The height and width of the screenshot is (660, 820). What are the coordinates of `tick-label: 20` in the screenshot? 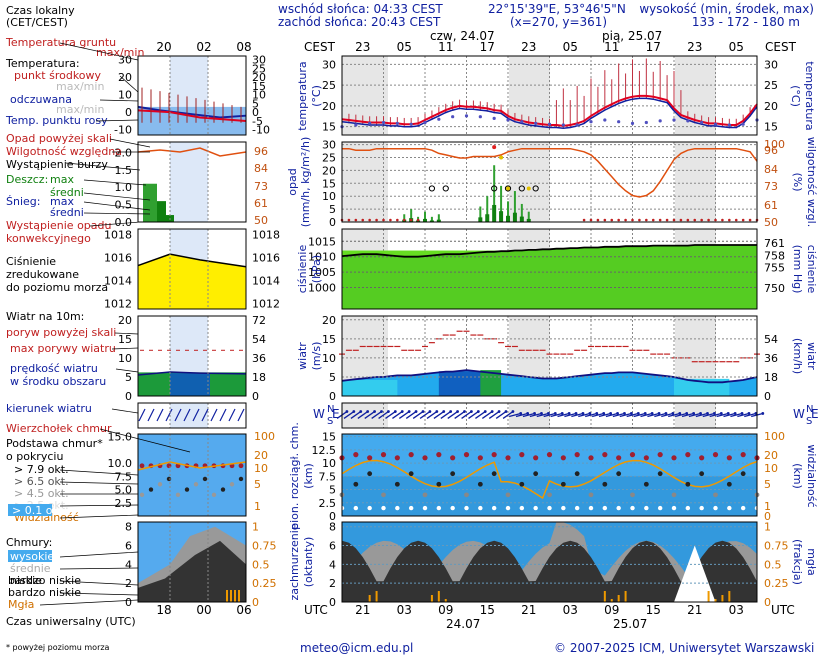 It's located at (329, 170).